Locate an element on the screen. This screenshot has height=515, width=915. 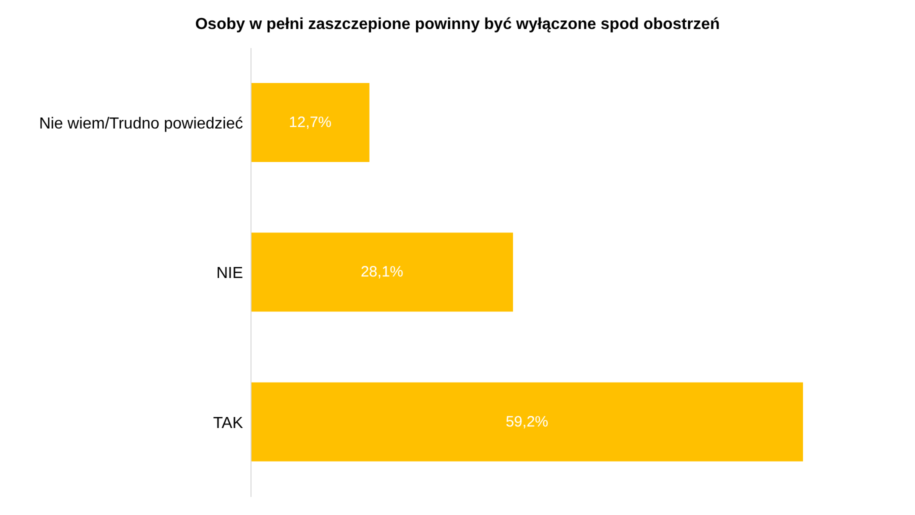
y-tick-label: NIE is located at coordinates (229, 273).